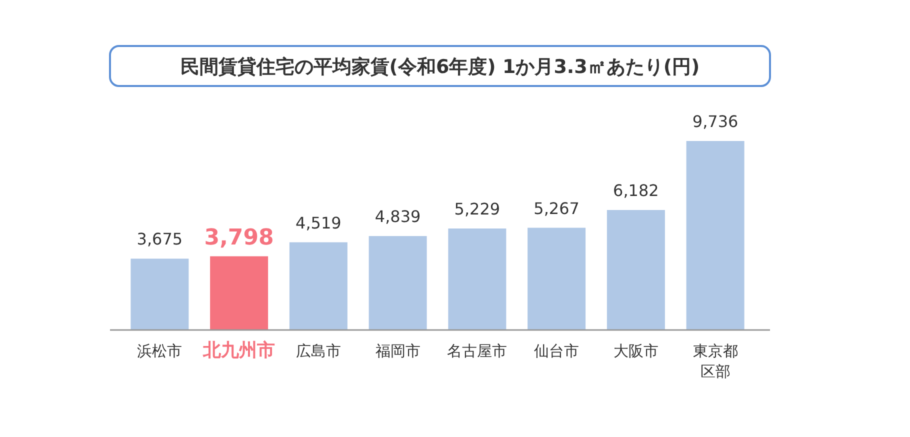  What do you see at coordinates (440, 67) in the screenshot?
I see `chart-title: 民間賃貸住宅の平均家賃(令和6年度) 1か月3.3㎡あたり(円)` at bounding box center [440, 67].